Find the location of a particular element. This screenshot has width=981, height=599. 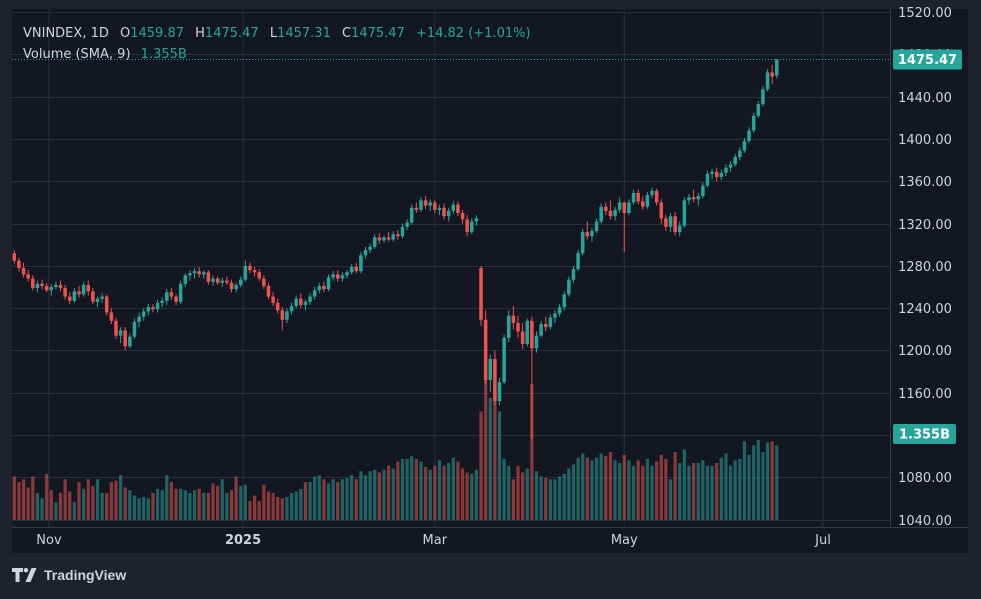

time-axis: Nov 2025 Mar May Jul is located at coordinates (433, 540).